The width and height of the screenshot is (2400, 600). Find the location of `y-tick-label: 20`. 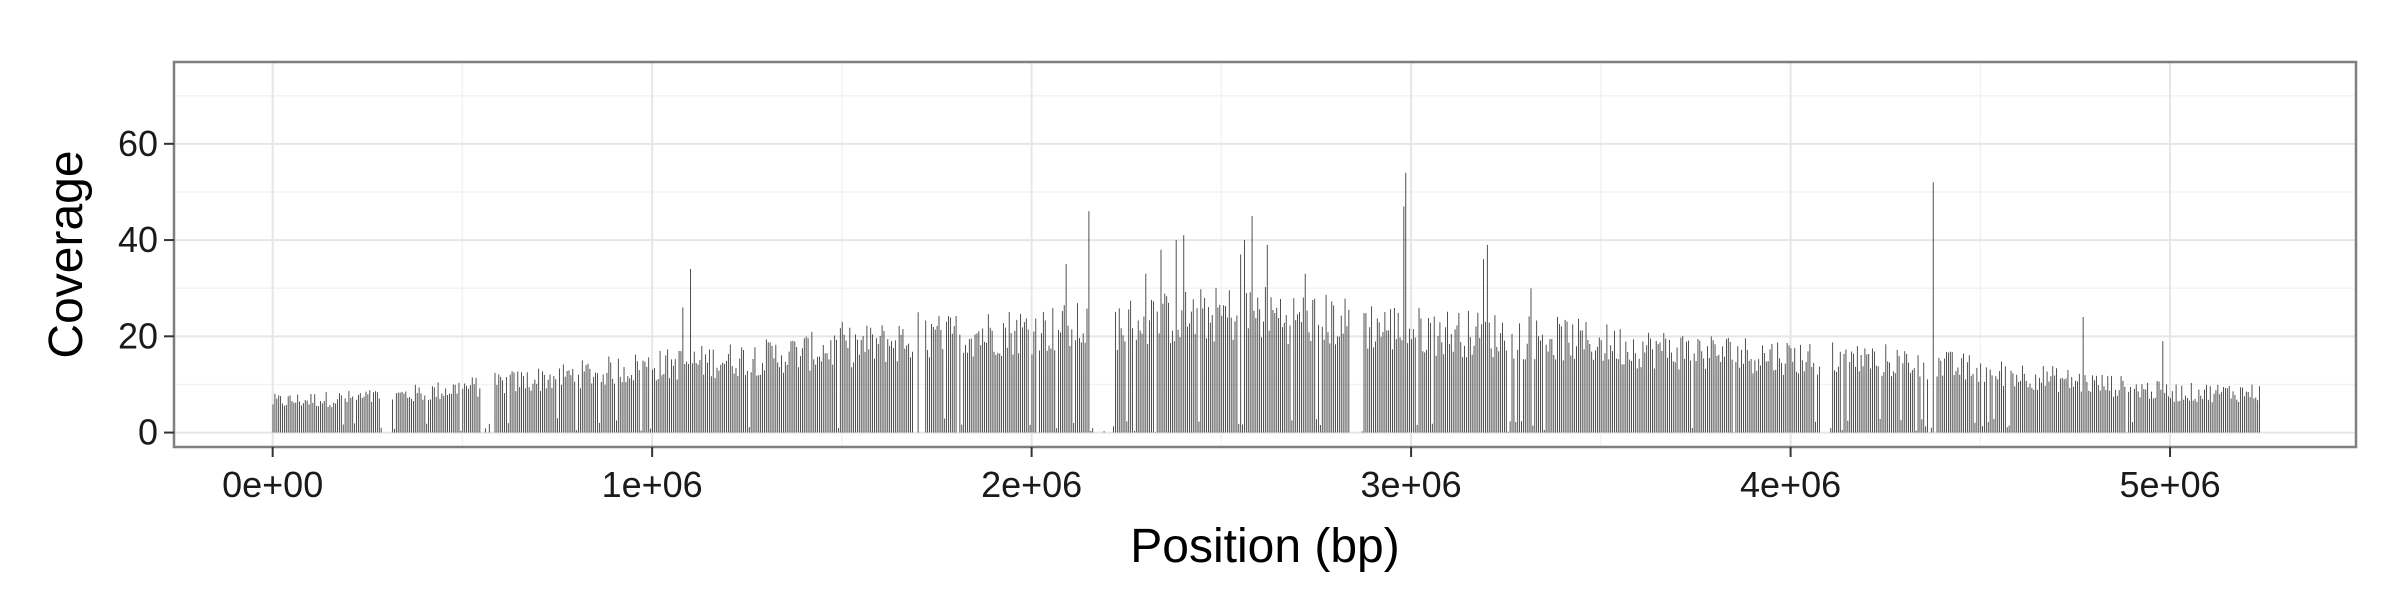

y-tick-label: 20 is located at coordinates (138, 335).